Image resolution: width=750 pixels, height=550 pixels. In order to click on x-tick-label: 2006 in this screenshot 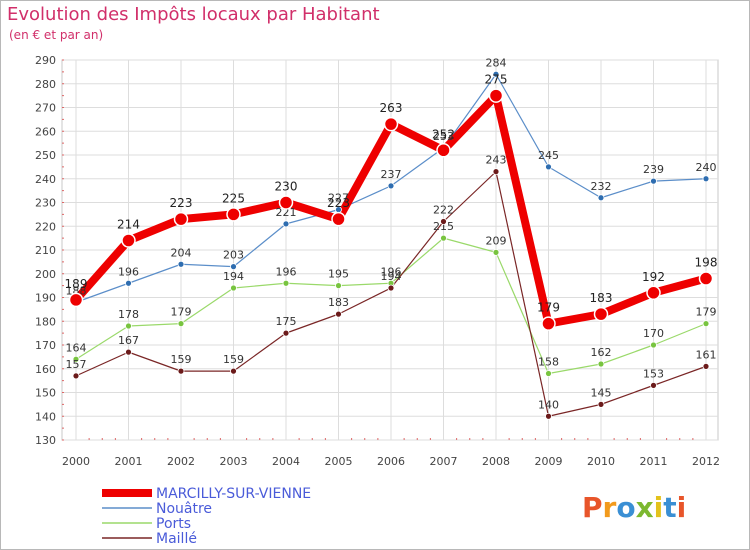, I will do `click(391, 461)`.